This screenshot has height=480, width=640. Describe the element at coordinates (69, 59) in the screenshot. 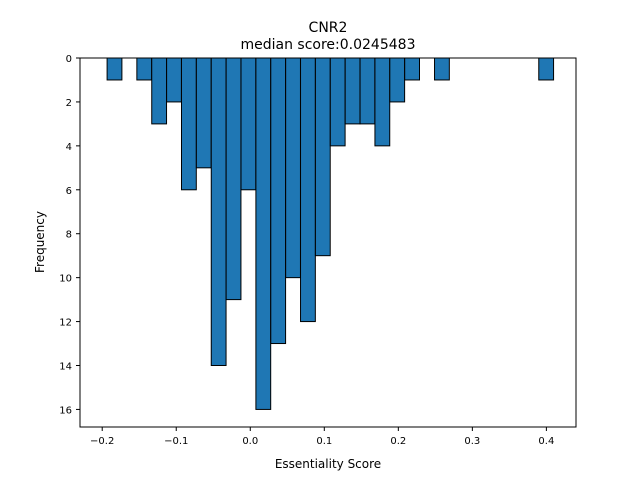

I see `y-tick-label: 0` at that location.